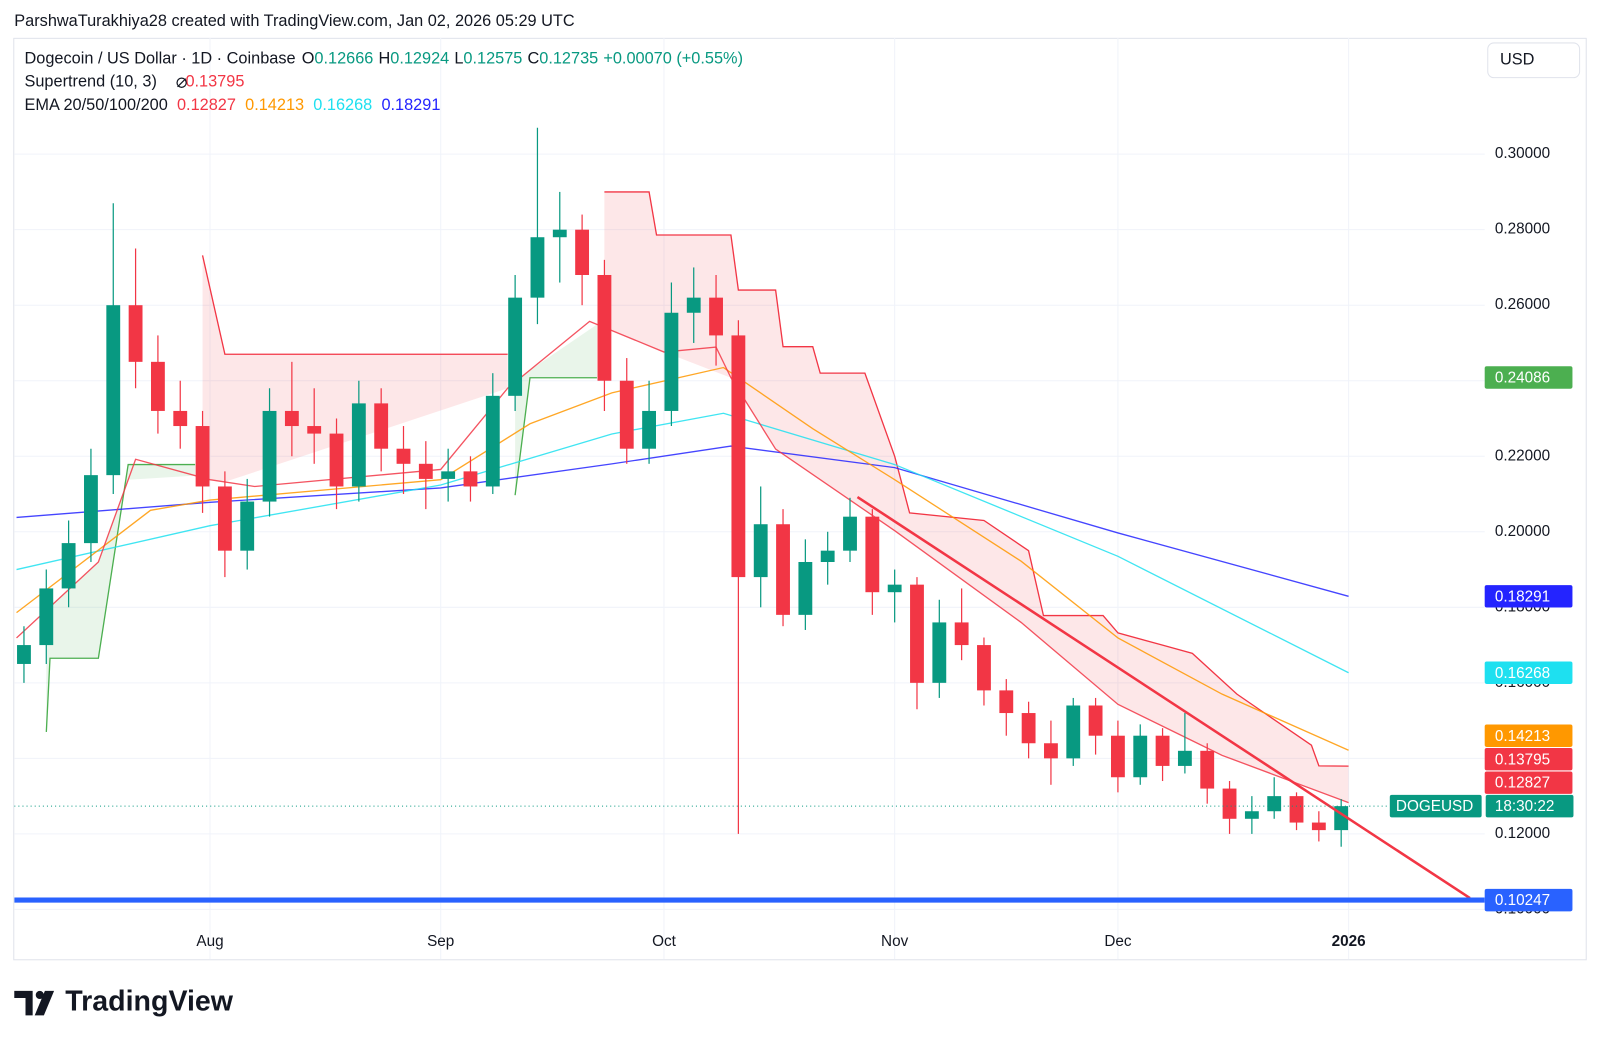 This screenshot has width=1600, height=1042. Describe the element at coordinates (39, 995) in the screenshot. I see `brand-icon-dot` at that location.